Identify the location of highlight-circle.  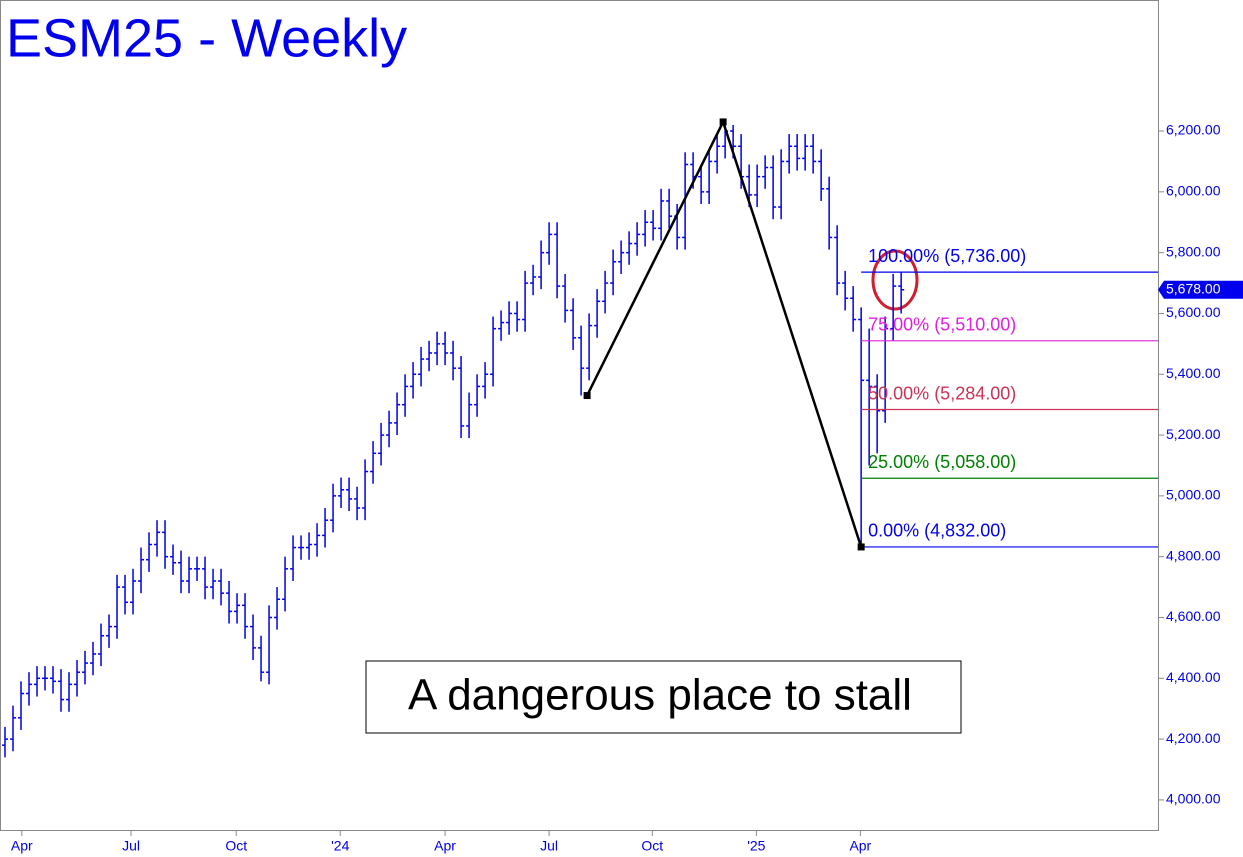
(895, 280).